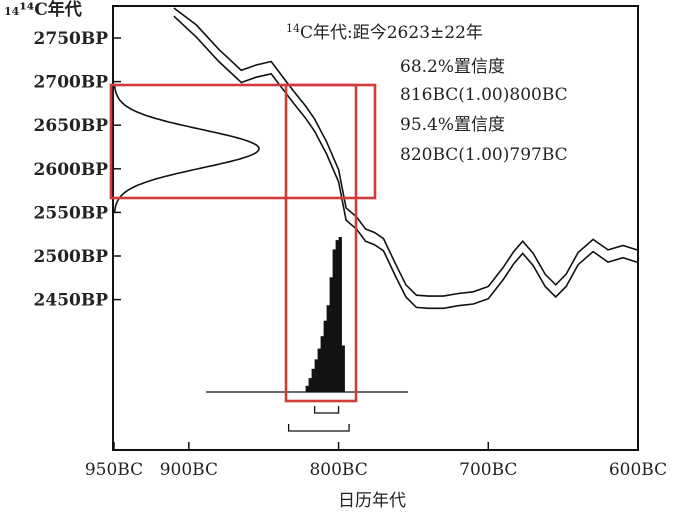 Image resolution: width=694 pixels, height=524 pixels. Describe the element at coordinates (50, 10) in the screenshot. I see `y-axis-title-text: ¹⁴C年代` at that location.